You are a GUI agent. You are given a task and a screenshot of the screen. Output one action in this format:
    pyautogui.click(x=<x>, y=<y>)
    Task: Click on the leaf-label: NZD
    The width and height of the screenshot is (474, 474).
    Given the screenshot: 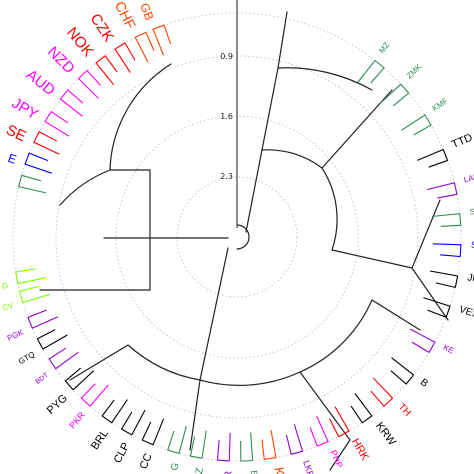 What is the action you would take?
    pyautogui.click(x=61, y=60)
    